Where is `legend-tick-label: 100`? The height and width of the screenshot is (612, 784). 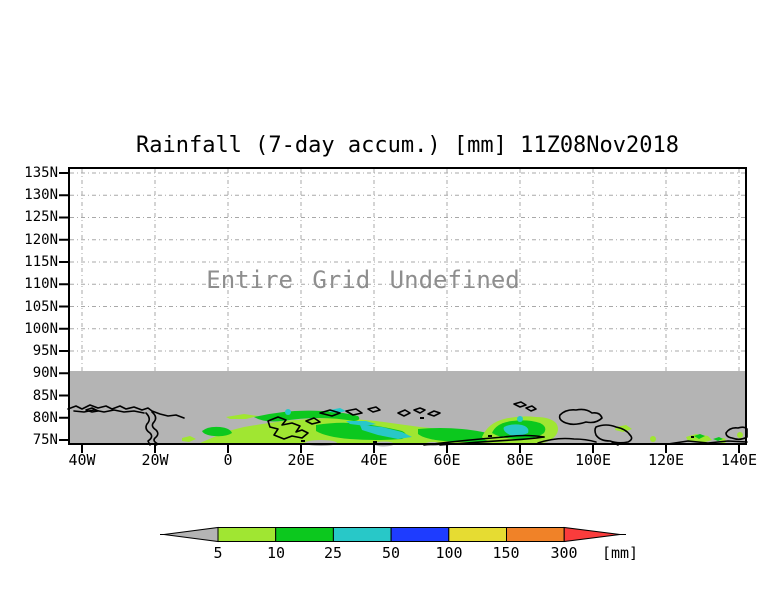 legend-tick-label: 100 is located at coordinates (449, 553).